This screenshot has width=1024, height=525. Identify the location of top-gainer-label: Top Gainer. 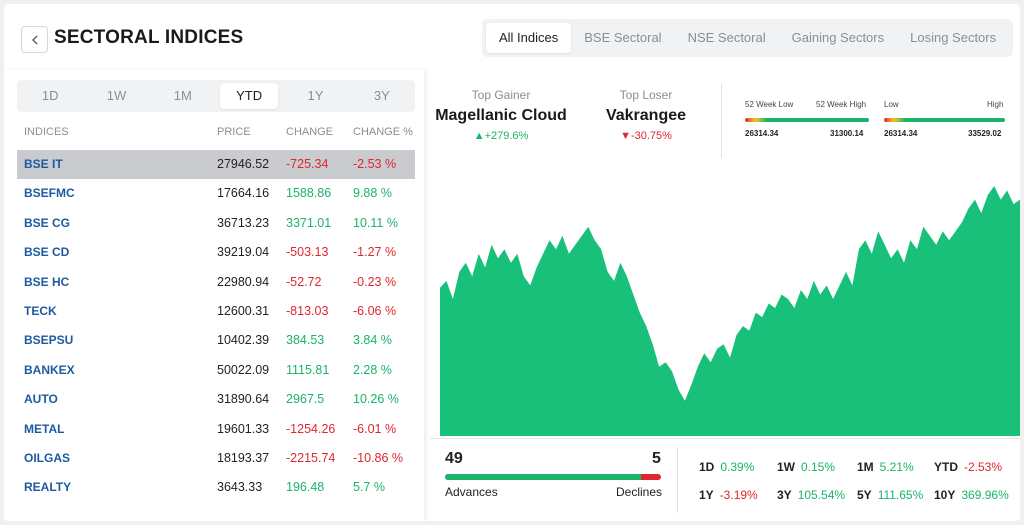
(501, 95).